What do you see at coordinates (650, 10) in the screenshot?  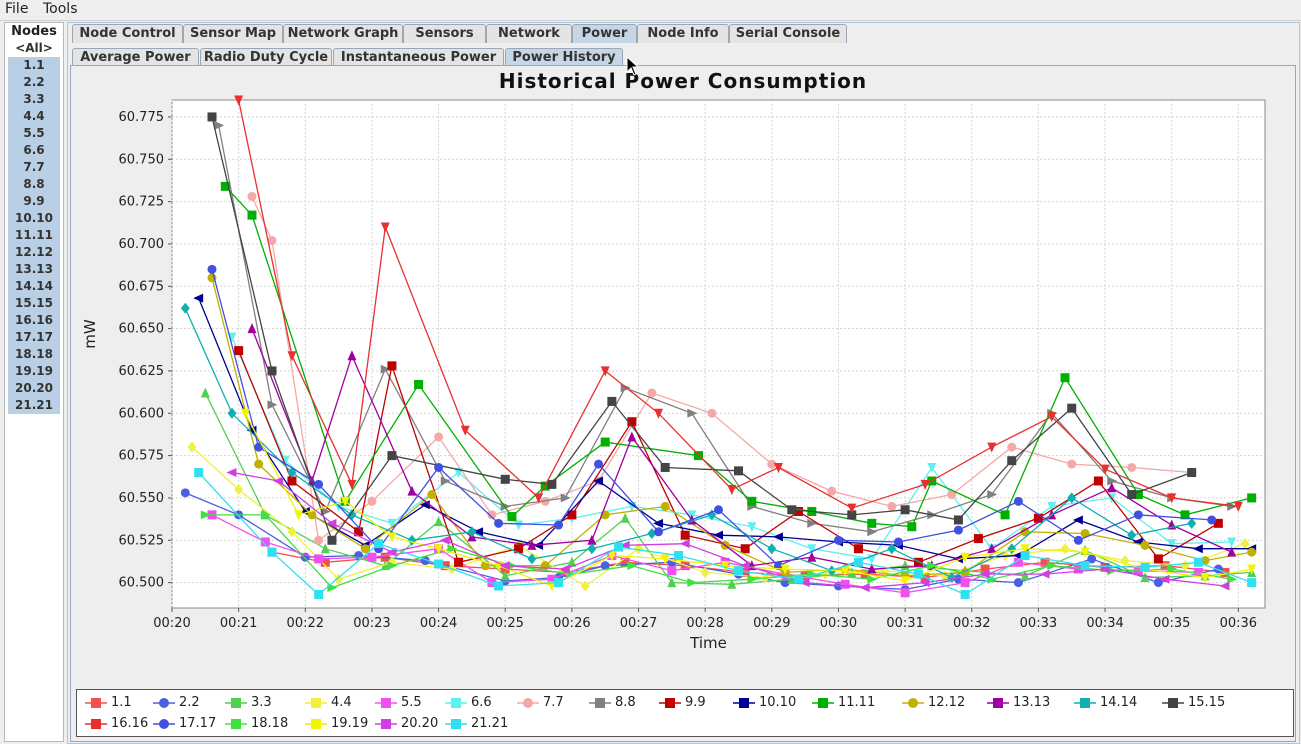 I see `menu-bar: File Tools` at bounding box center [650, 10].